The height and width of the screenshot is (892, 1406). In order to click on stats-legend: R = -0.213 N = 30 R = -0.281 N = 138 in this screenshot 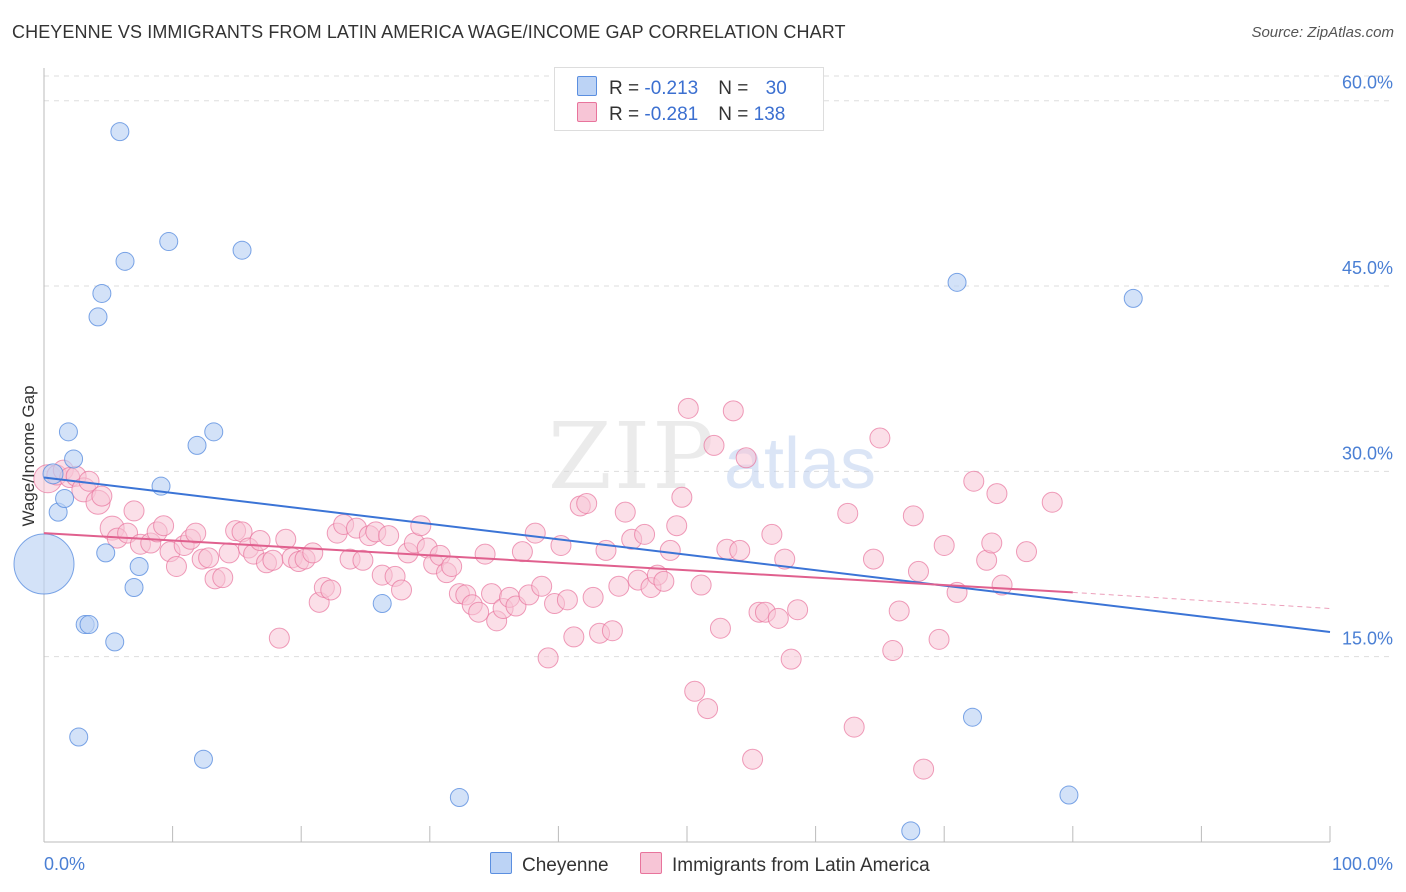, I will do `click(689, 99)`.